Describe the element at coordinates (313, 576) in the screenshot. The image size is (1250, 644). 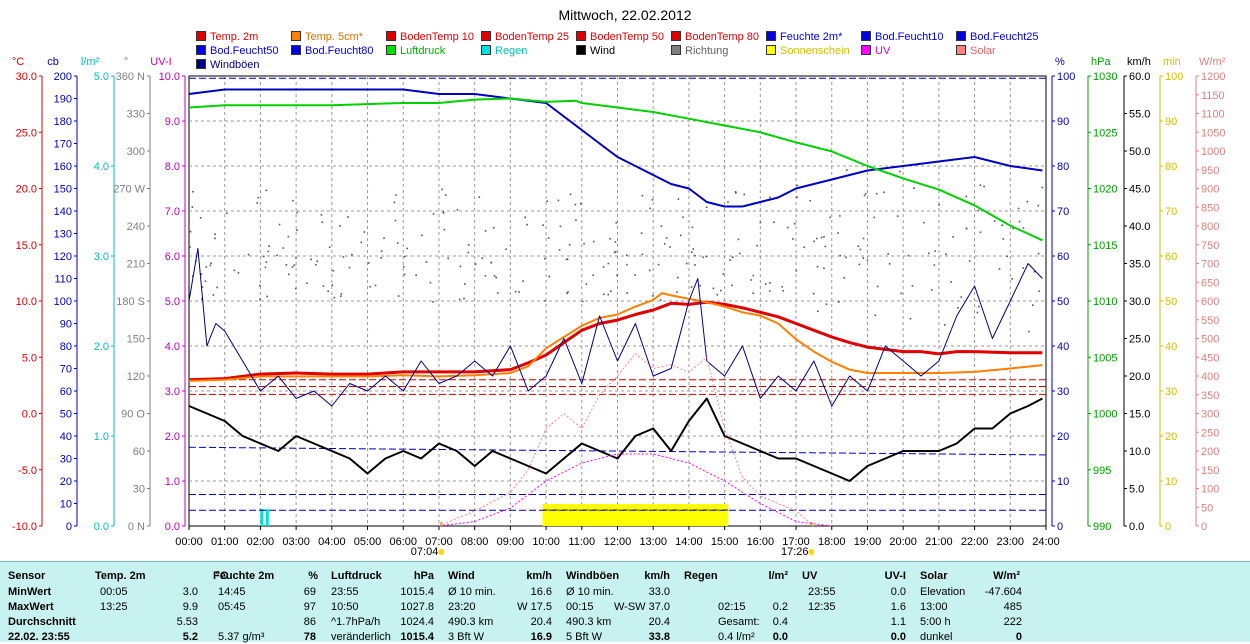
I see `stats-header: %` at that location.